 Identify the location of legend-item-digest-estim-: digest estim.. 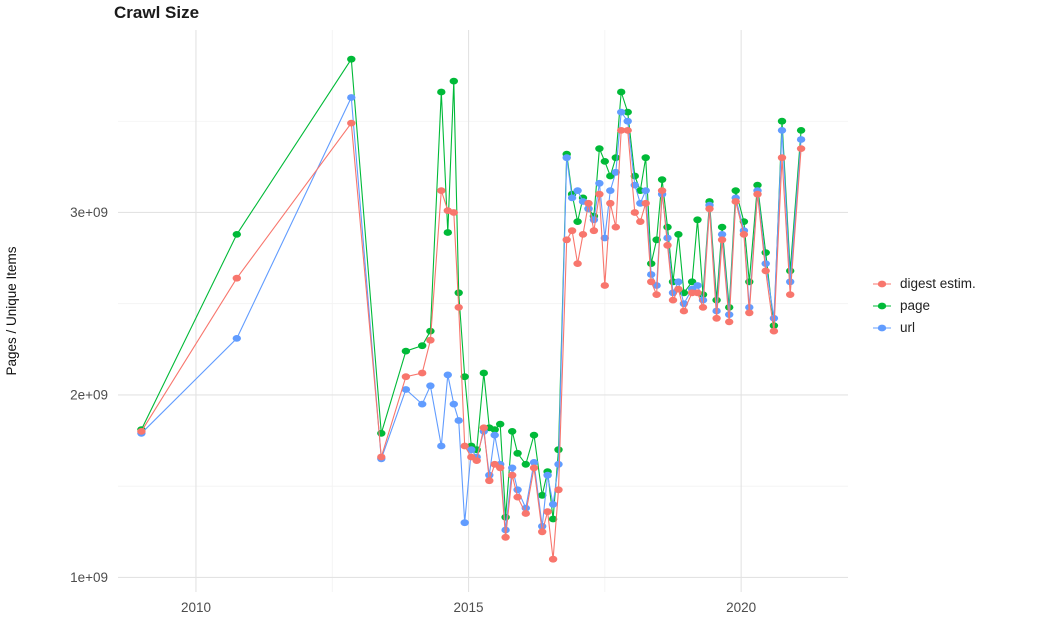
(924, 283).